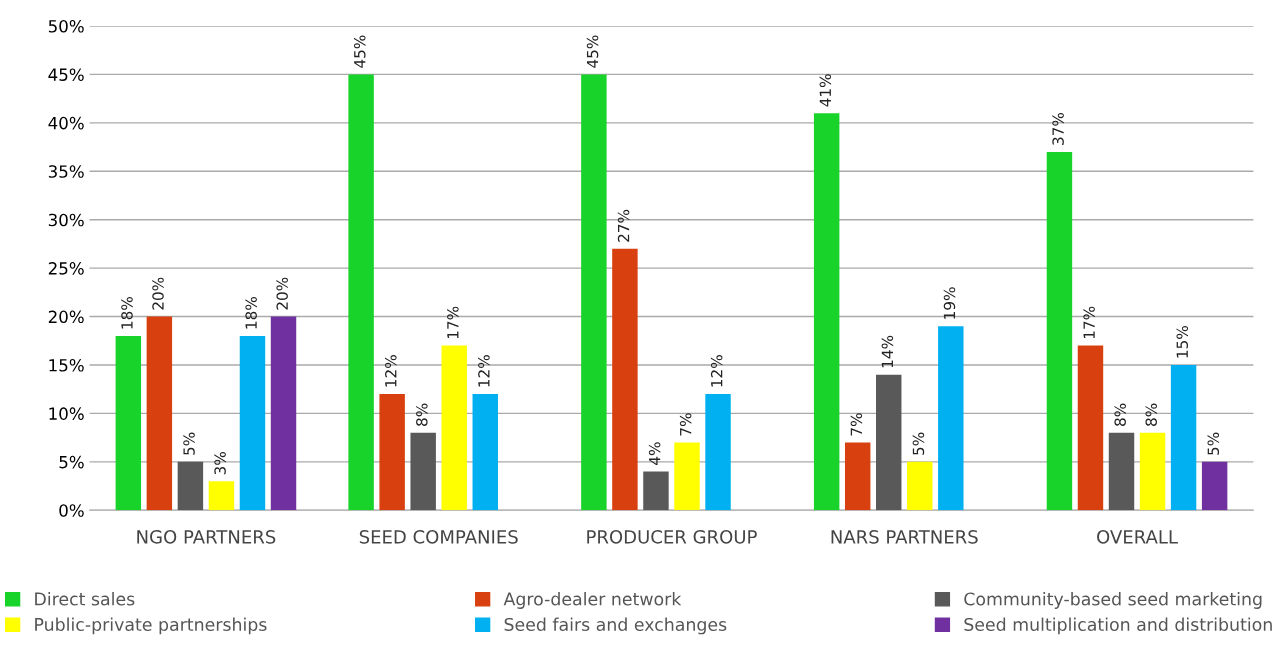  Describe the element at coordinates (66, 123) in the screenshot. I see `y-tick-label: 40%` at that location.